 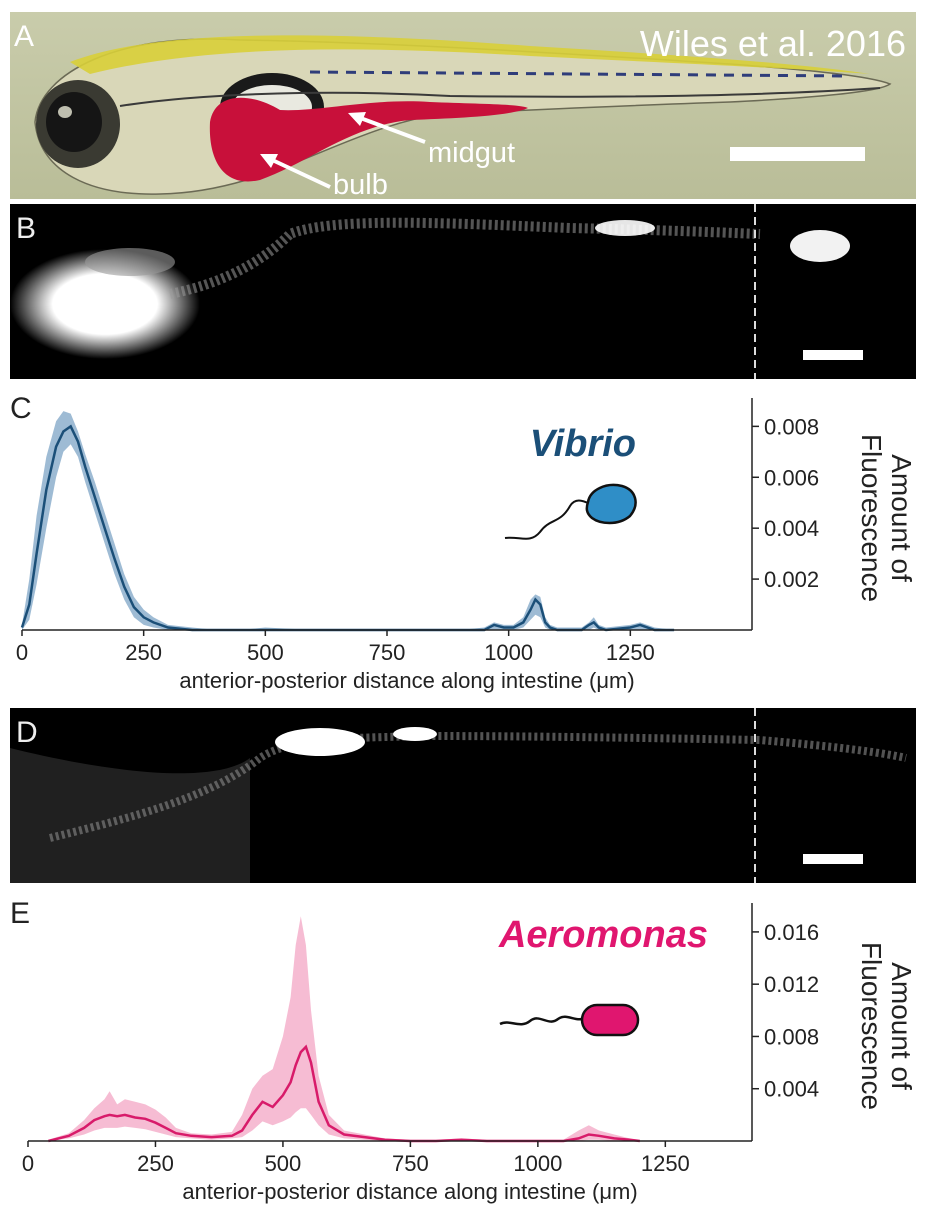 I want to click on y-tick-label: 0.002, so click(x=791, y=579).